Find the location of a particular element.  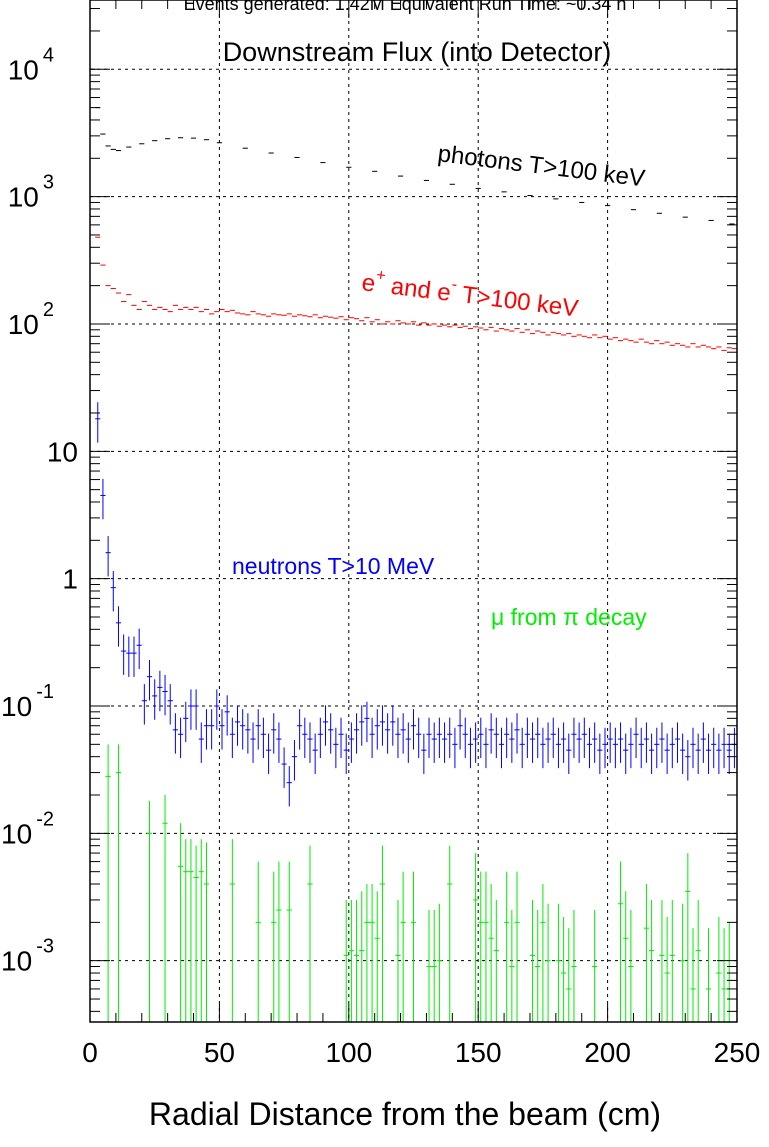

x-tick-label: 50 is located at coordinates (219, 1052).